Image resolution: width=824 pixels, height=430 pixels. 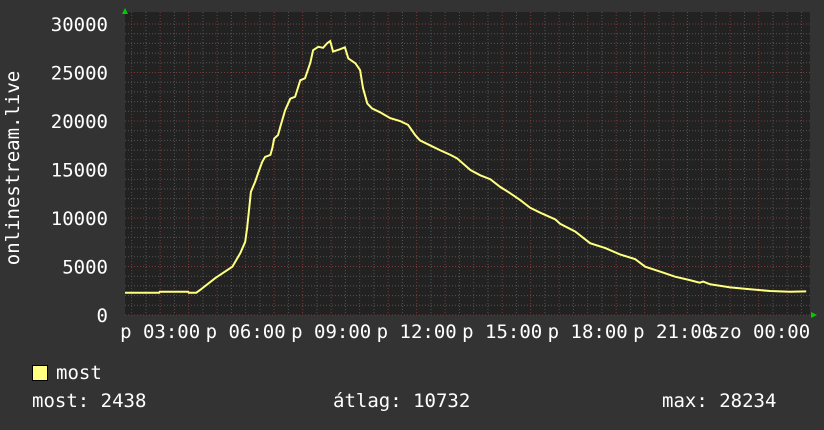 I want to click on stat-current: most: 2438, so click(x=89, y=401).